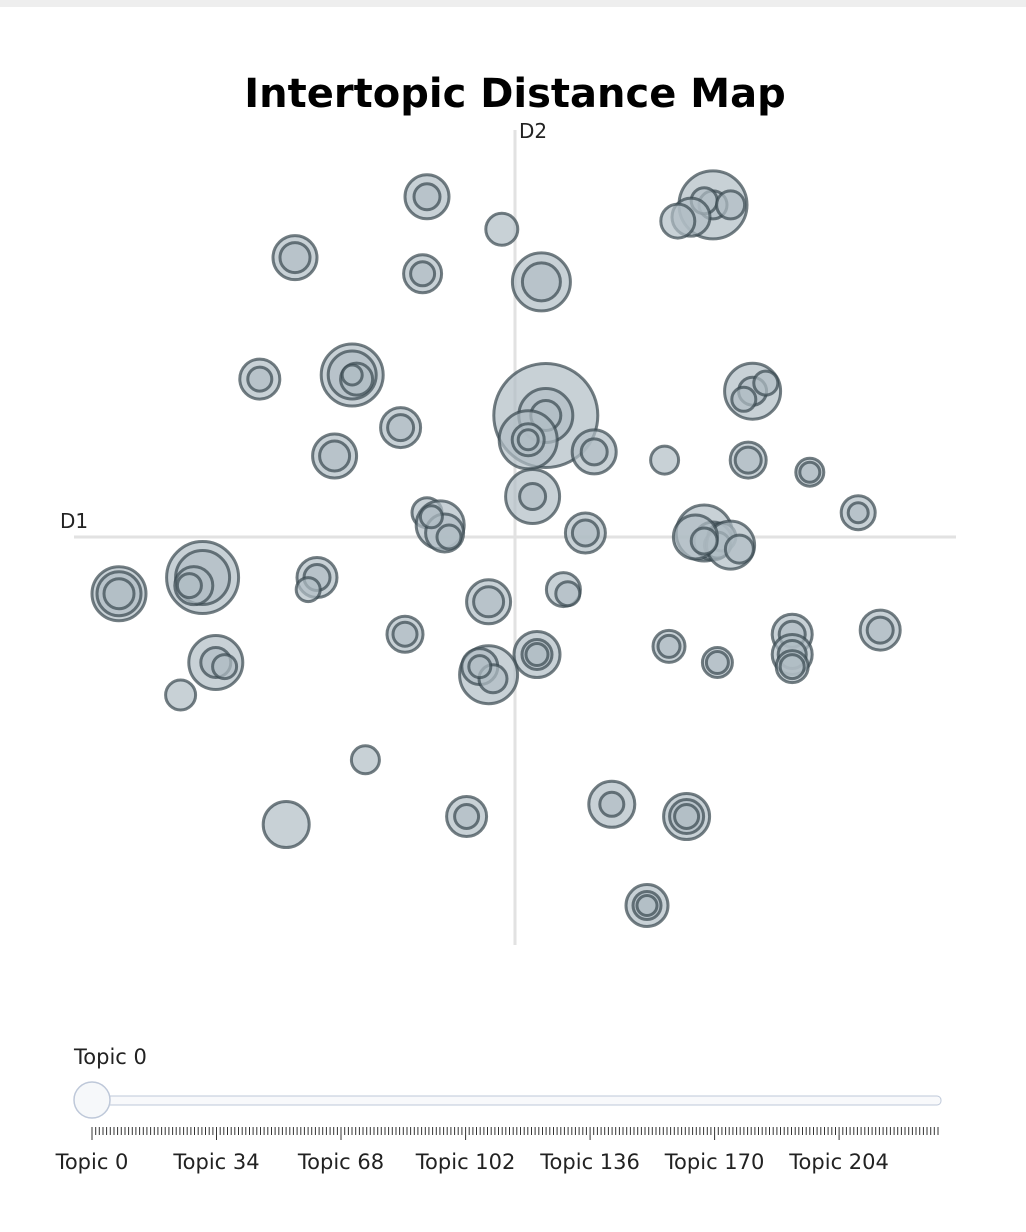 Image resolution: width=1026 pixels, height=1232 pixels. What do you see at coordinates (92, 1162) in the screenshot?
I see `slider-tick-label: Topic 0` at bounding box center [92, 1162].